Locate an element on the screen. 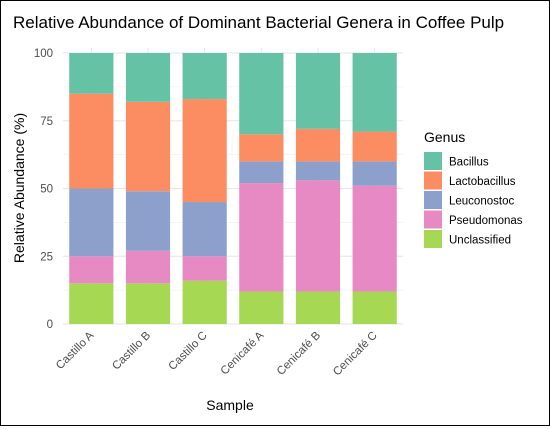 The height and width of the screenshot is (430, 550). legend-label-leuconostoc: Leuconostoc is located at coordinates (481, 202).